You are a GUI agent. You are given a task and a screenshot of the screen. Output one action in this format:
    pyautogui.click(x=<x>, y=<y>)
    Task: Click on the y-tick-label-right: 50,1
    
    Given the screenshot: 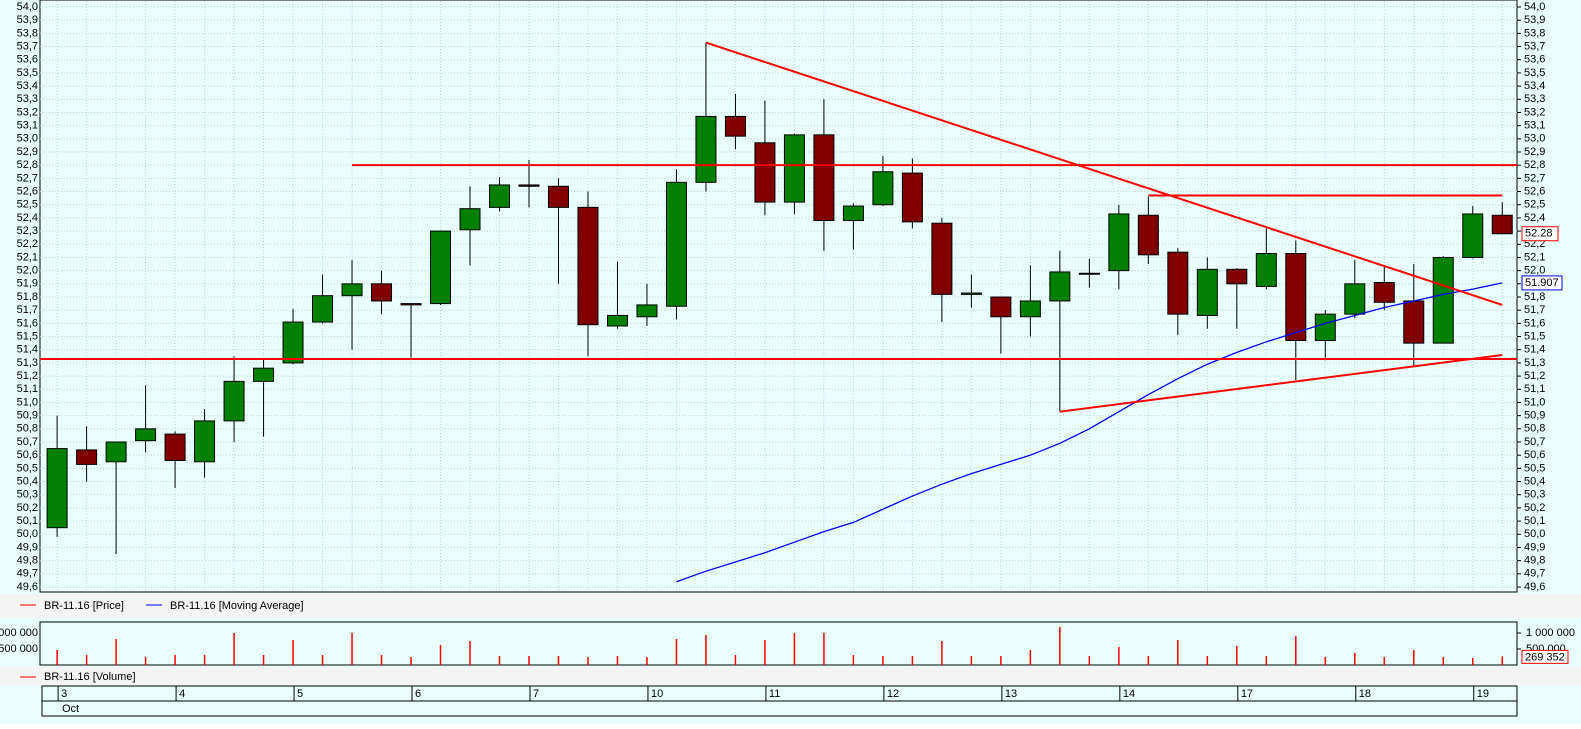 What is the action you would take?
    pyautogui.click(x=1534, y=521)
    